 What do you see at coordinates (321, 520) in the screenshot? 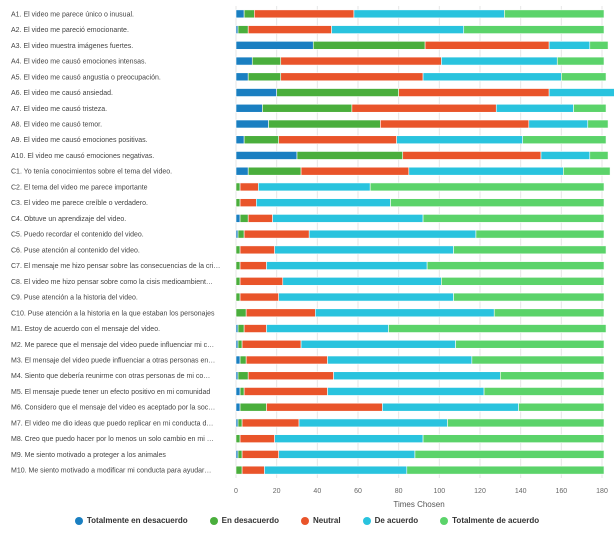
I see `legend-item: Neutral` at bounding box center [321, 520].